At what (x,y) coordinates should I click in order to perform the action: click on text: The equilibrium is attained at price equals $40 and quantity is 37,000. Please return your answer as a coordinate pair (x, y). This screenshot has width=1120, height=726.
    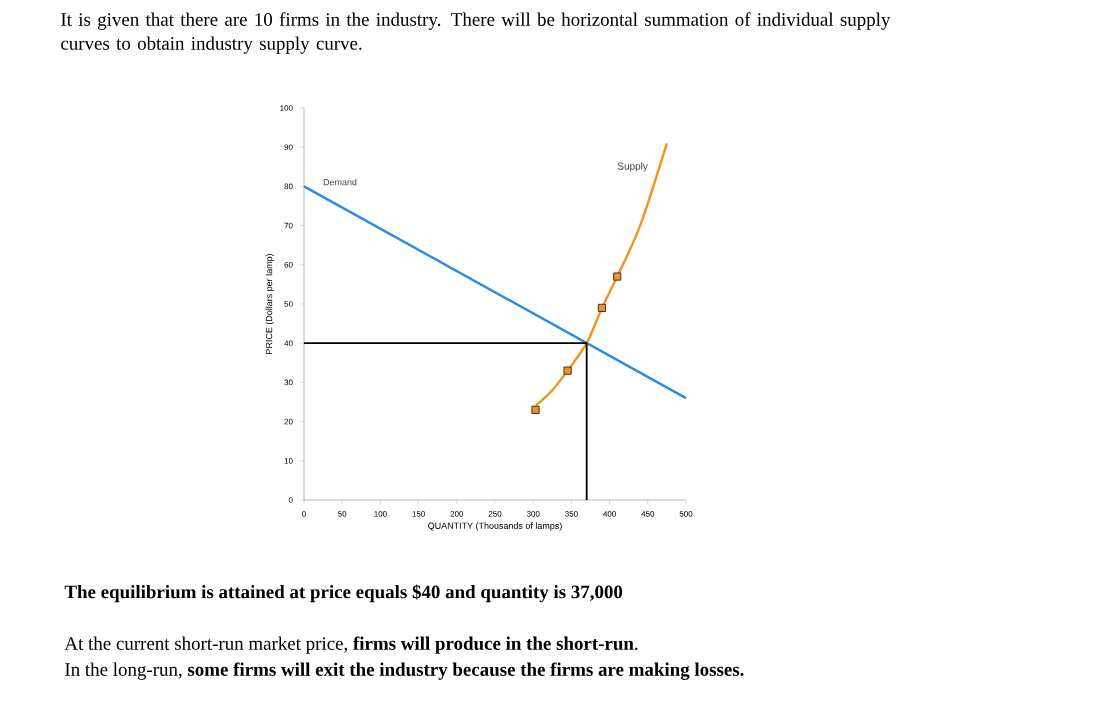
    Looking at the image, I should click on (343, 593).